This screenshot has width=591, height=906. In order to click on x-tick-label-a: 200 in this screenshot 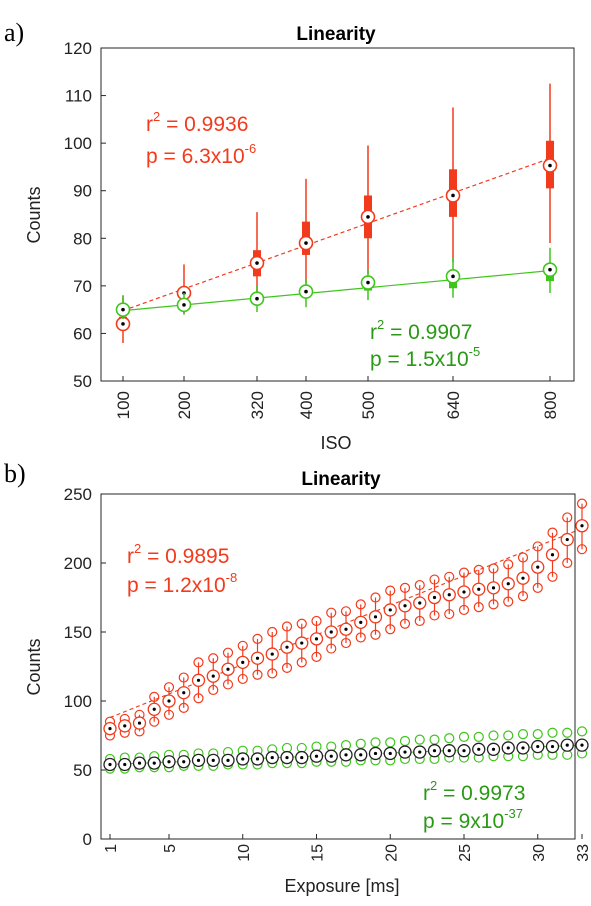, I will do `click(184, 405)`.